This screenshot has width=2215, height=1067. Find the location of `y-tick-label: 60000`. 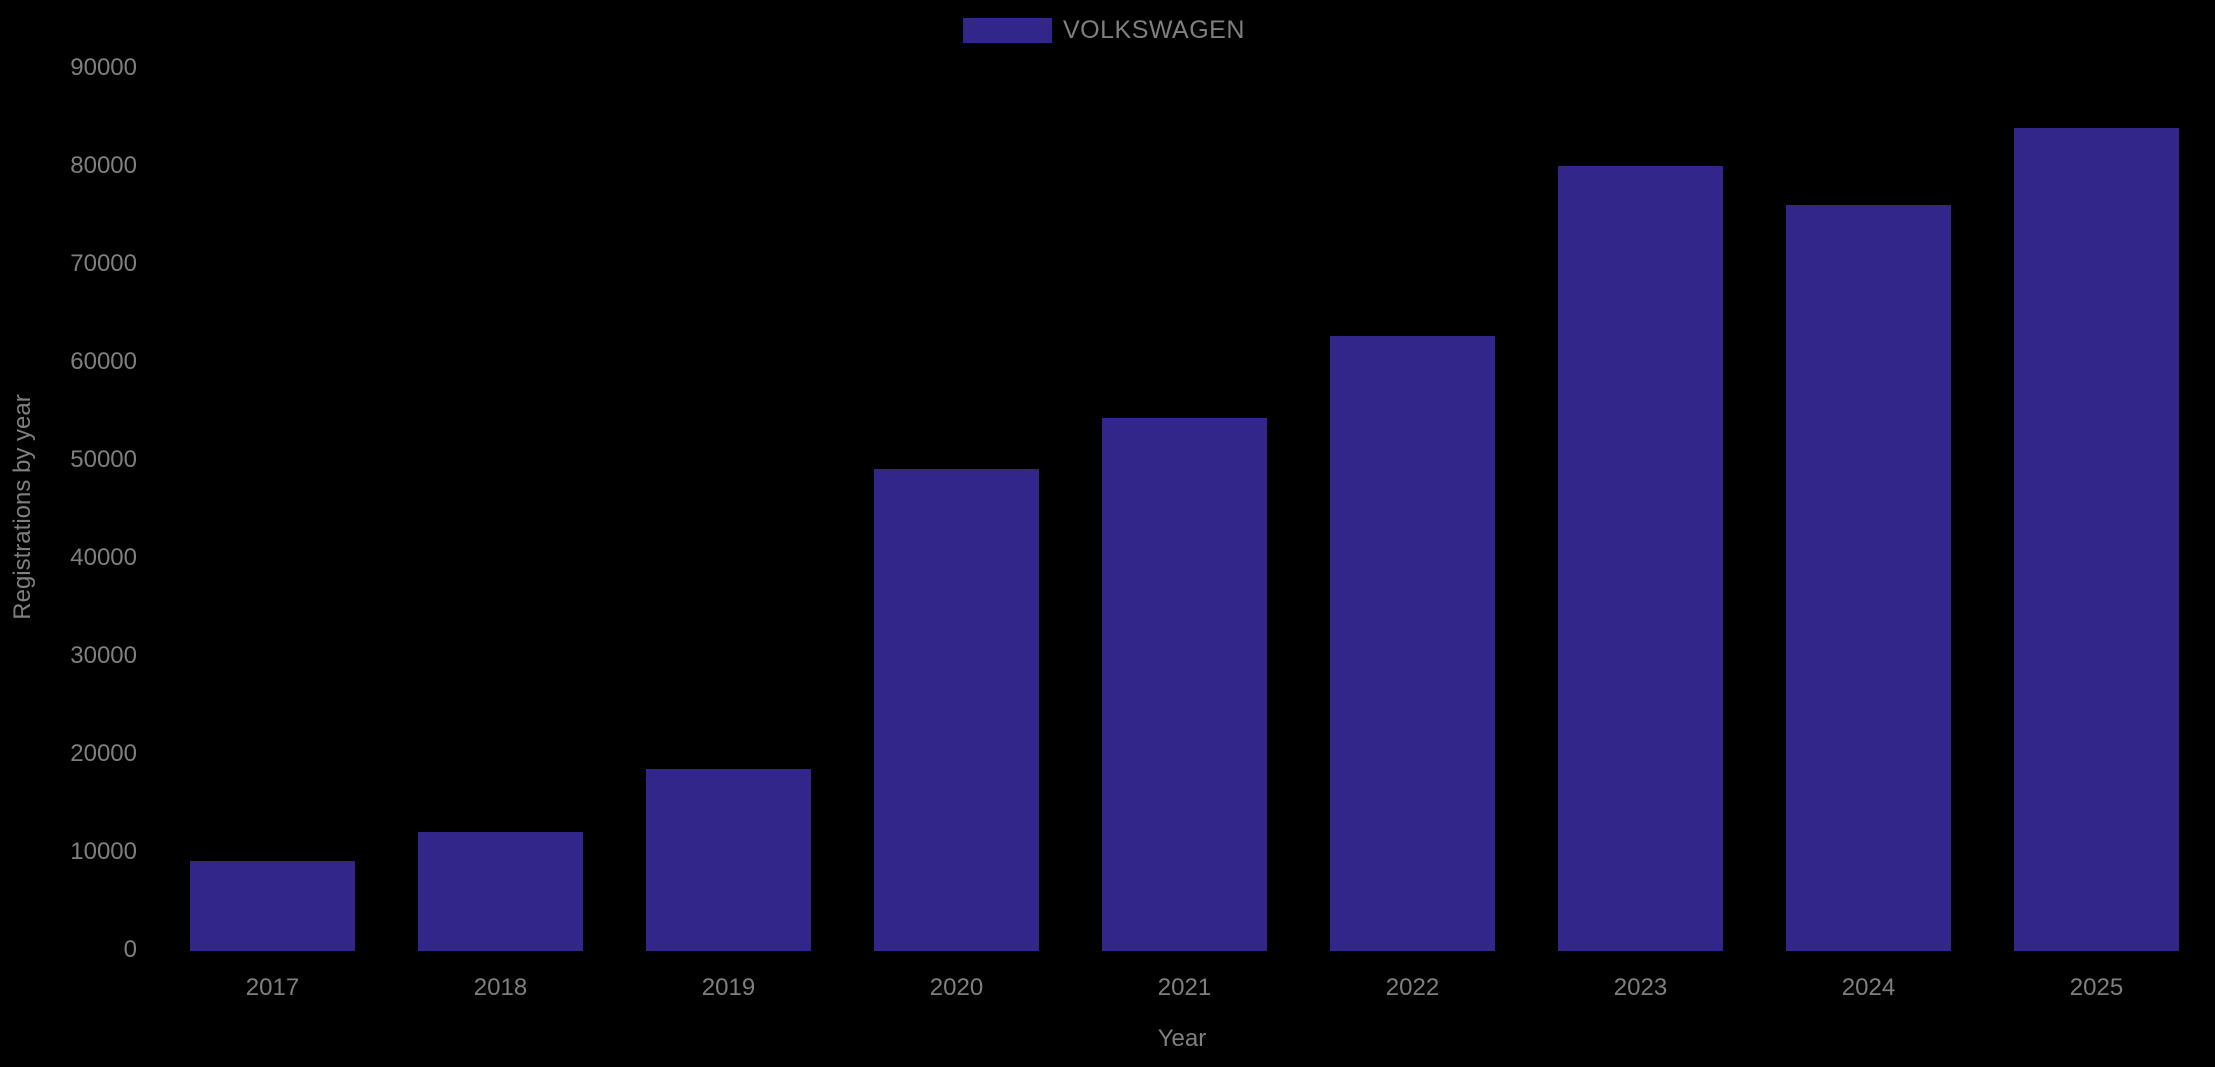

y-tick-label: 60000 is located at coordinates (103, 361).